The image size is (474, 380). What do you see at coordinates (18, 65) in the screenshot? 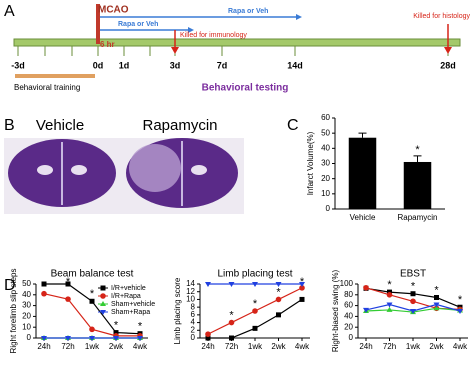
I see `day-label: -3d` at bounding box center [18, 65].